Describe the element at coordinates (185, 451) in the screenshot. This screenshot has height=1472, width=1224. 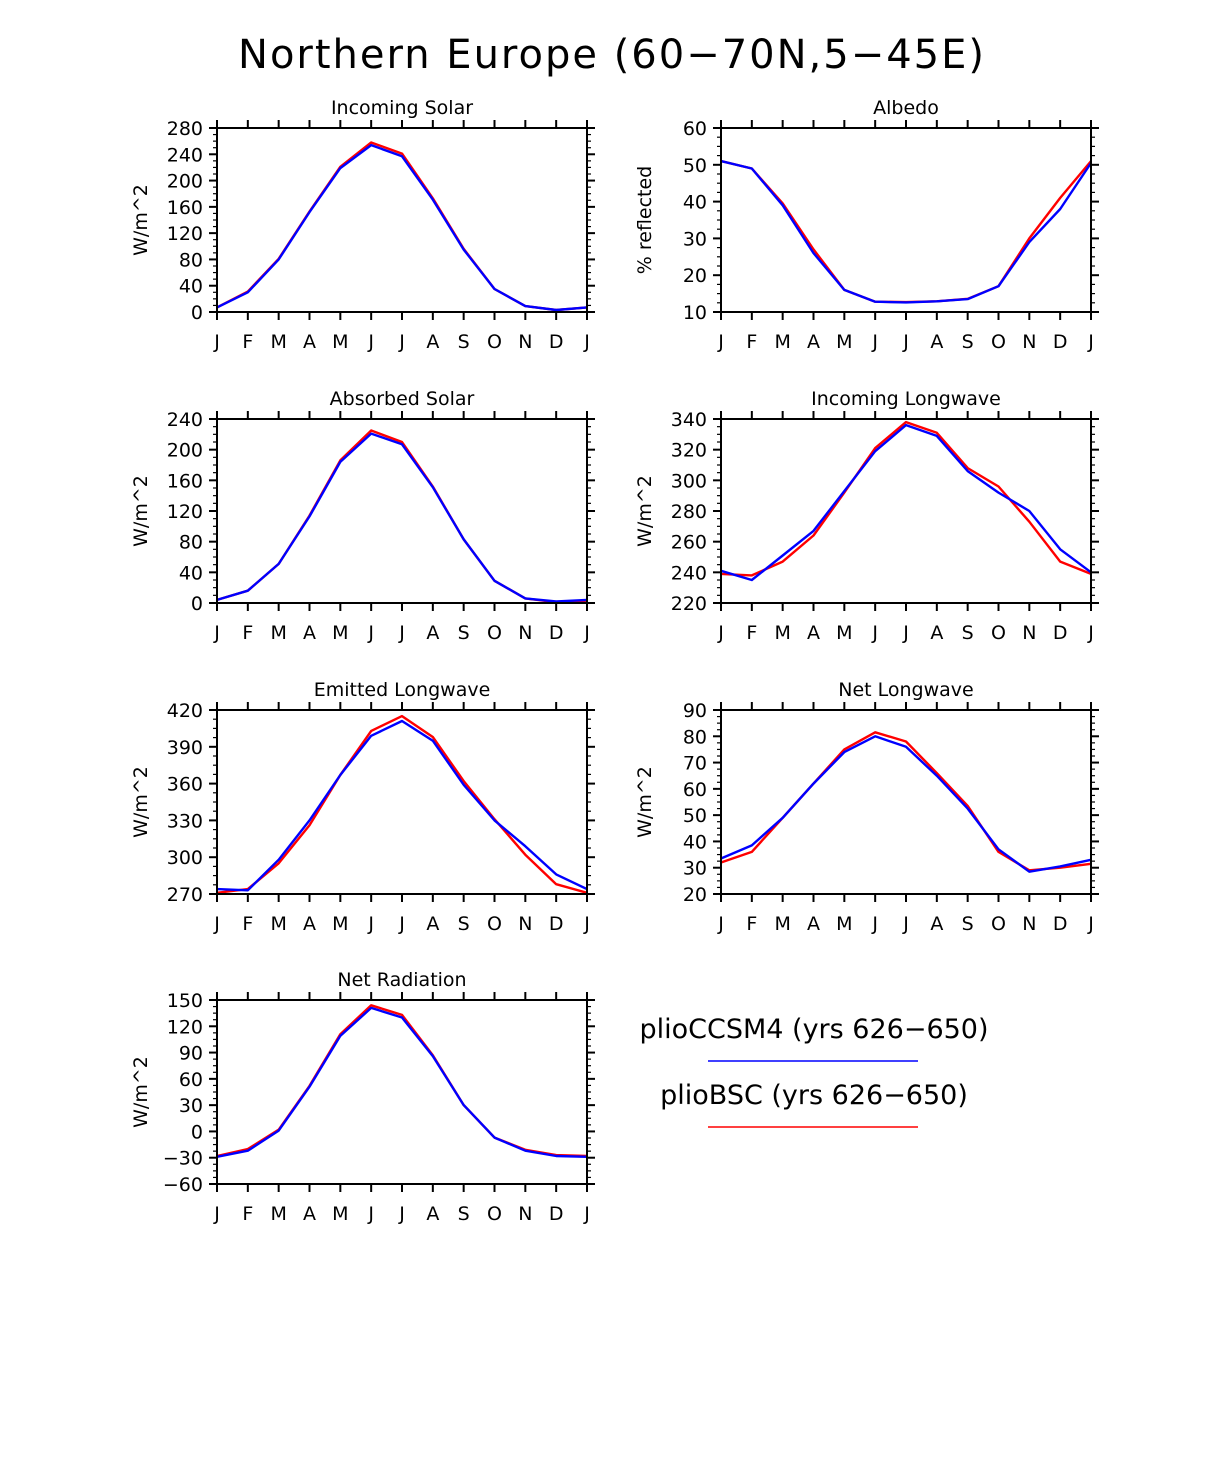
I see `y-tick-label-absorbed-solar: 200` at that location.